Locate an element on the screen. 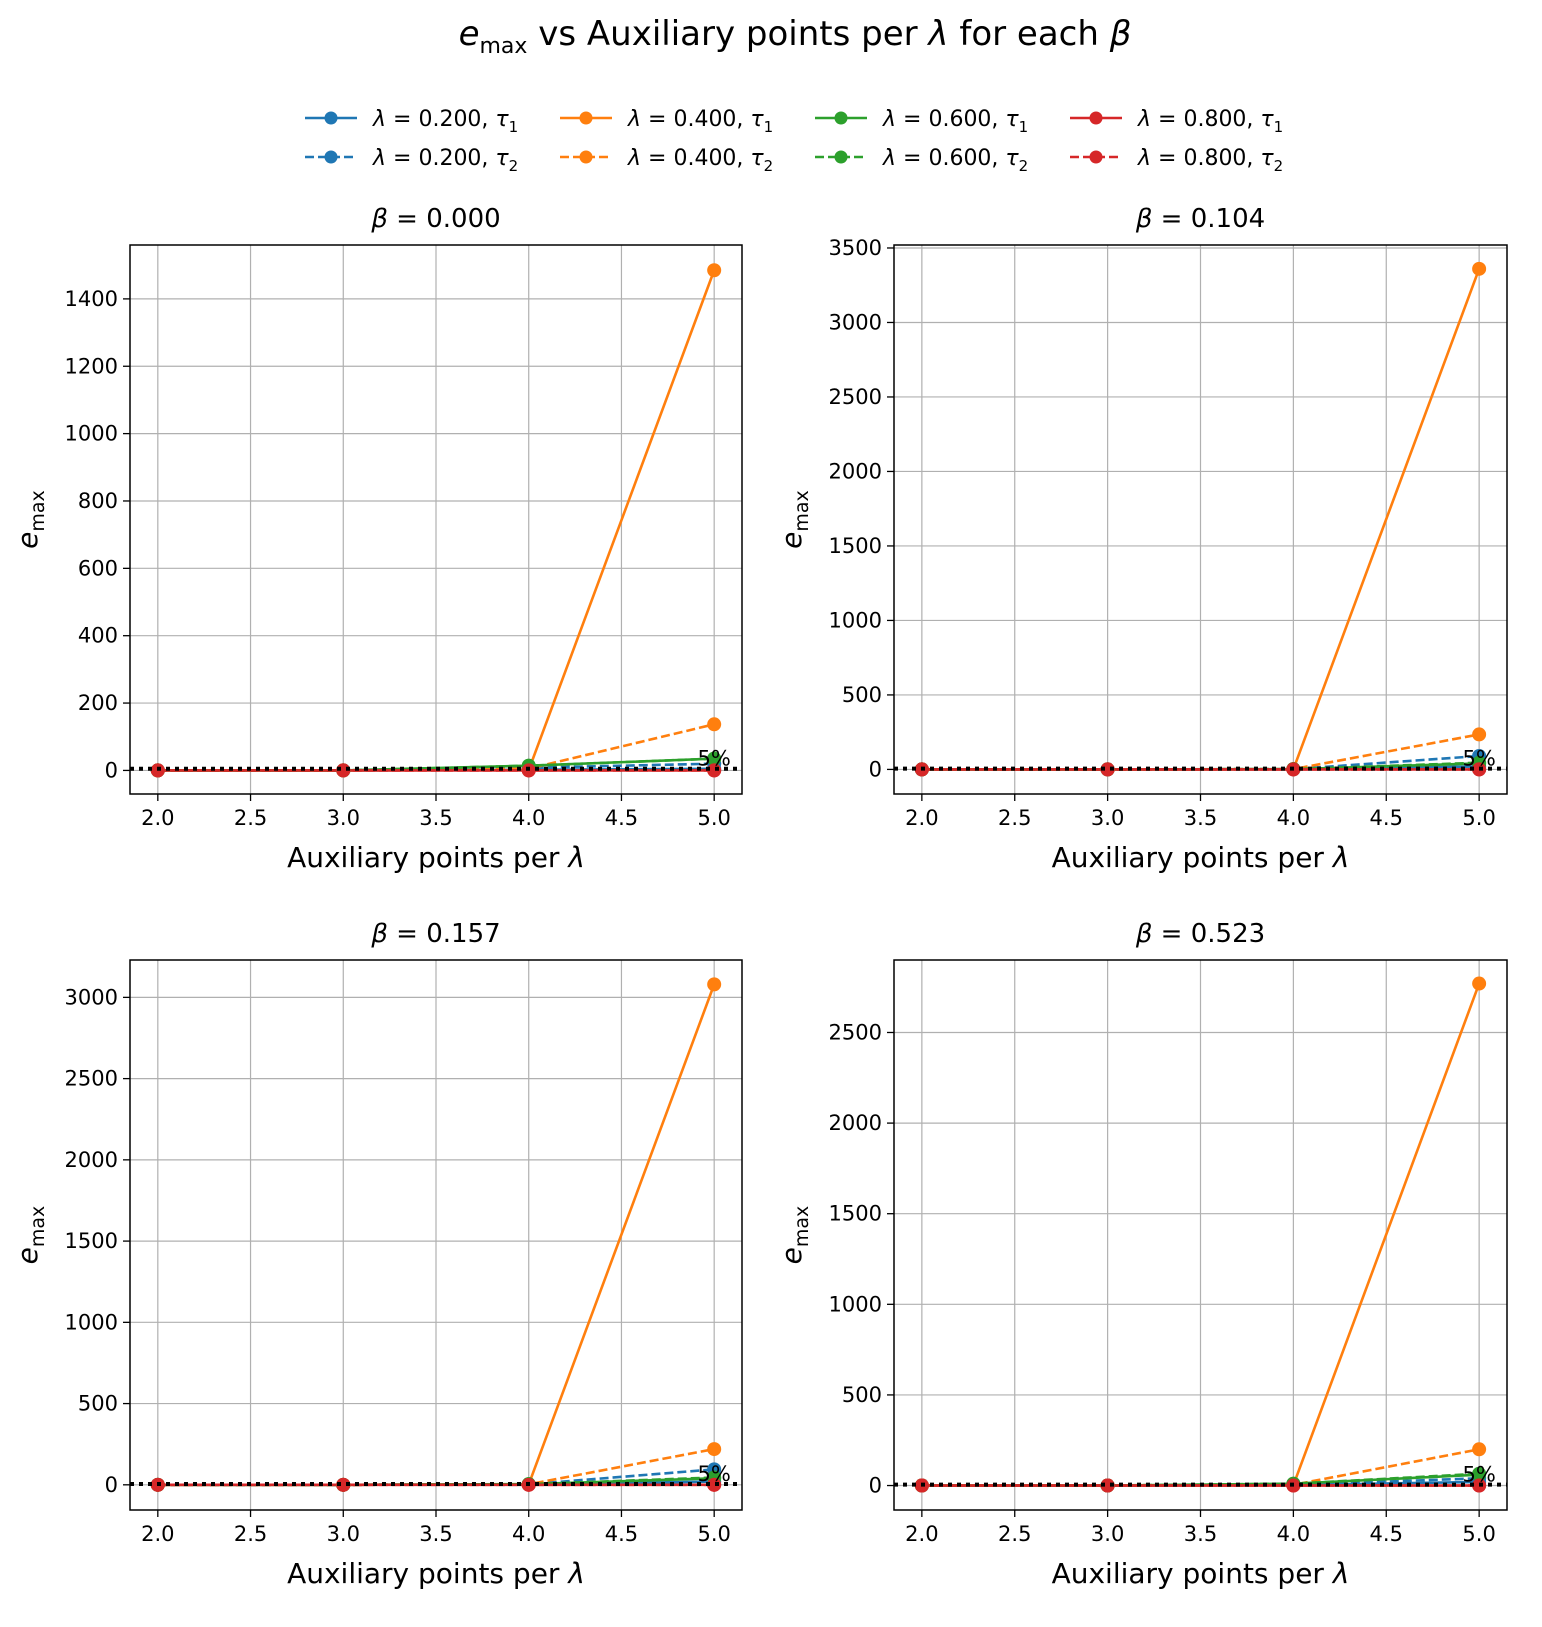 This screenshot has height=1627, width=1542. legend-entry: λ = 0.200, τ1 is located at coordinates (411, 121).